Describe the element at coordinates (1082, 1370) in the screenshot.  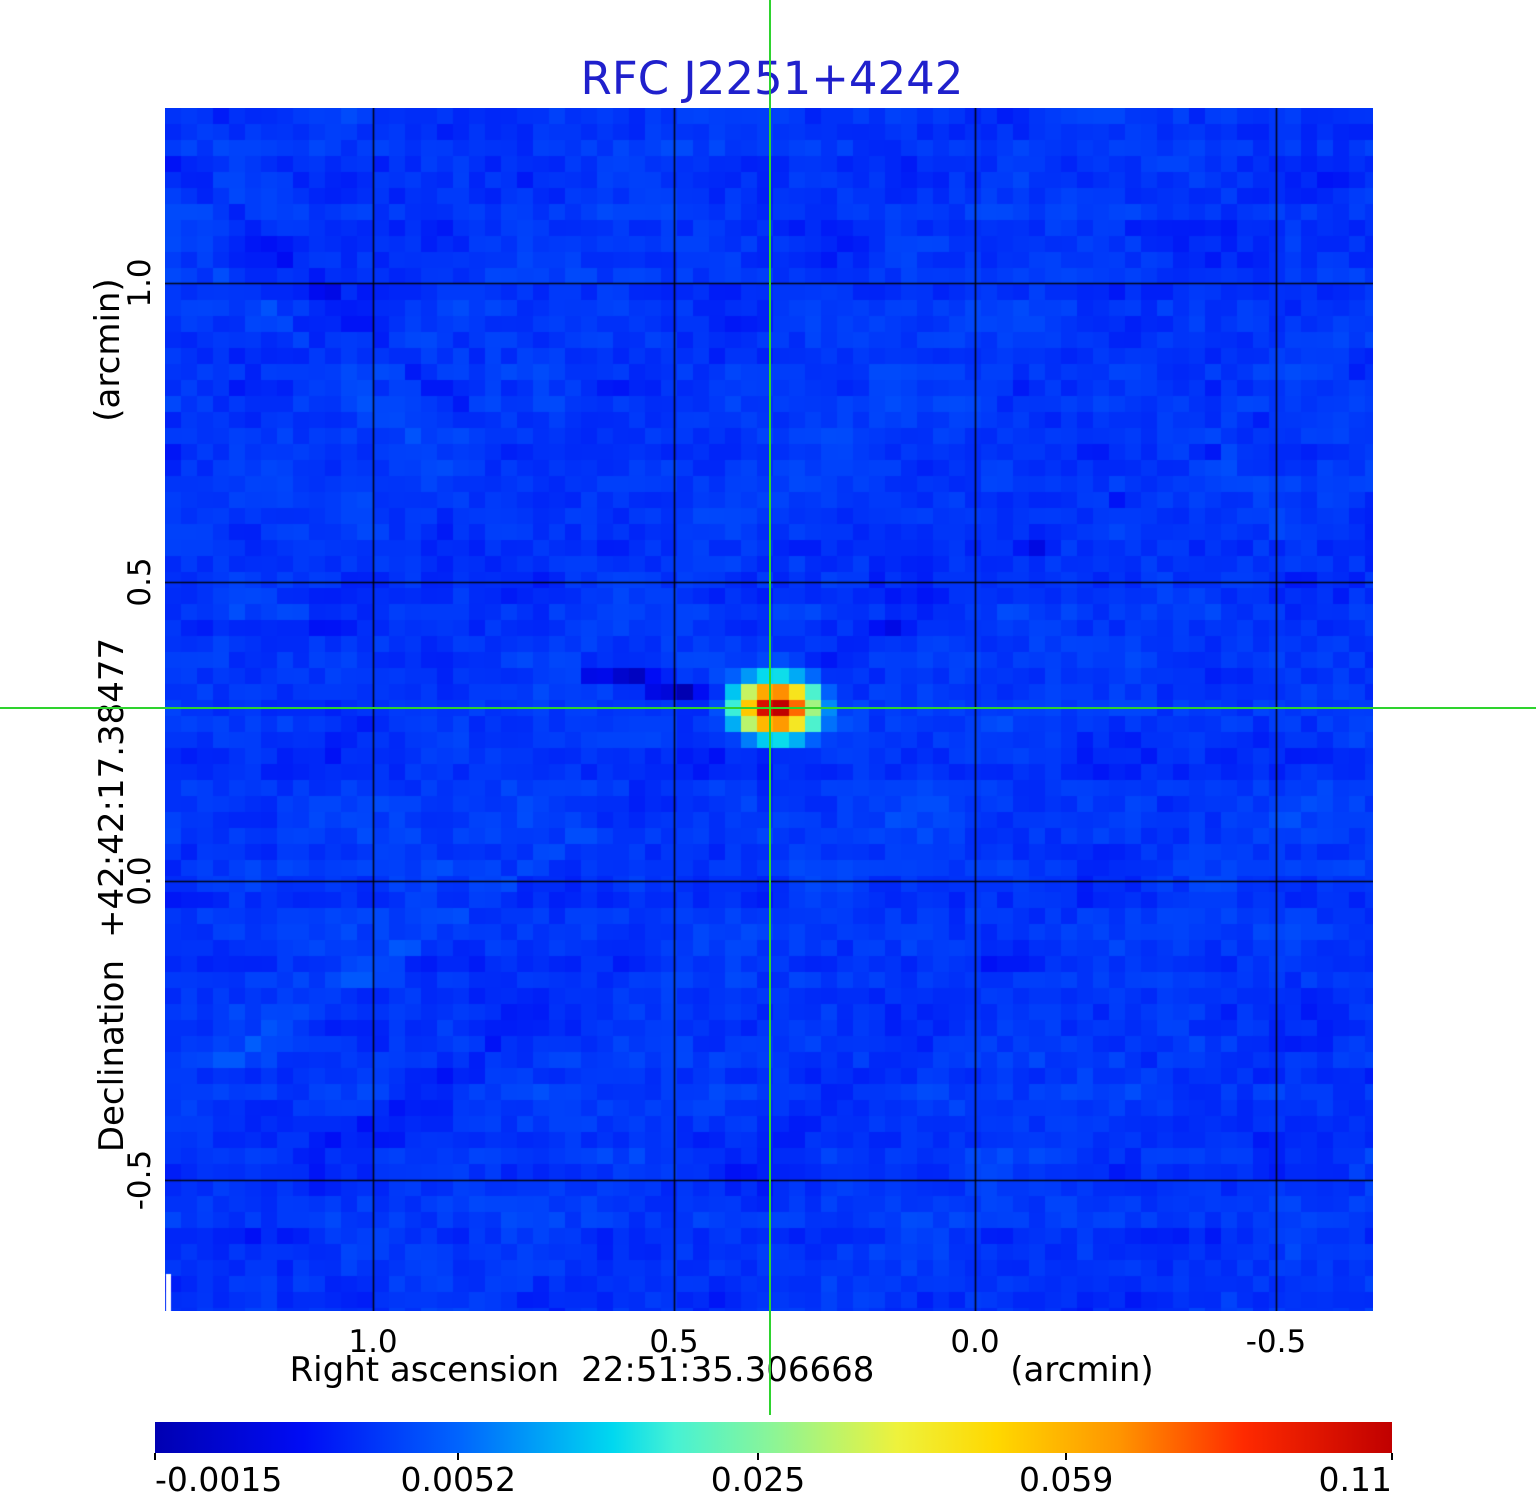
I see `x-axis-unit: (arcmin)` at that location.